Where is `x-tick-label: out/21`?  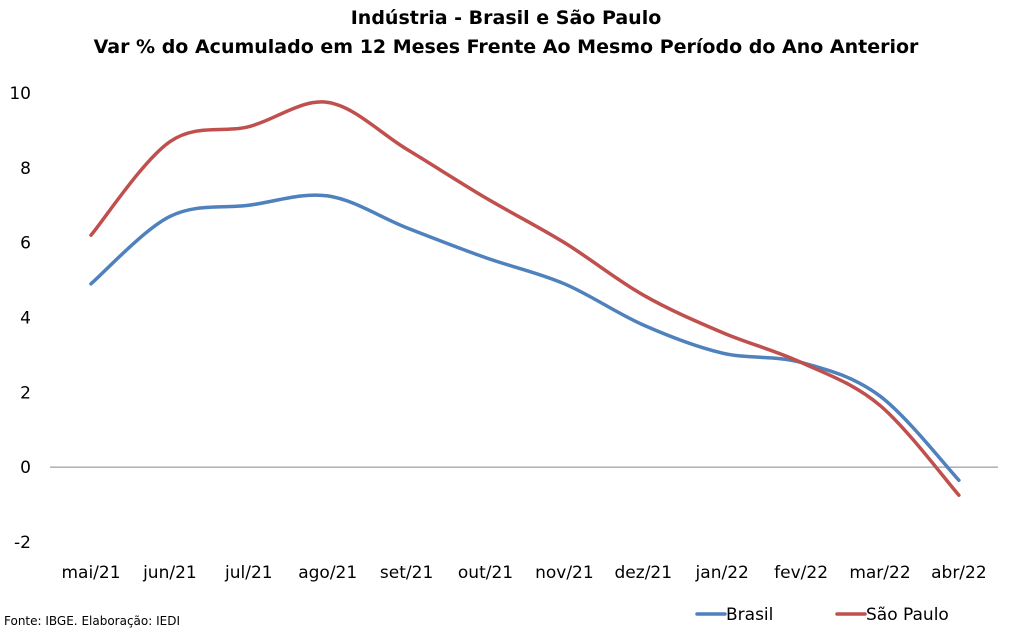
x-tick-label: out/21 is located at coordinates (485, 573).